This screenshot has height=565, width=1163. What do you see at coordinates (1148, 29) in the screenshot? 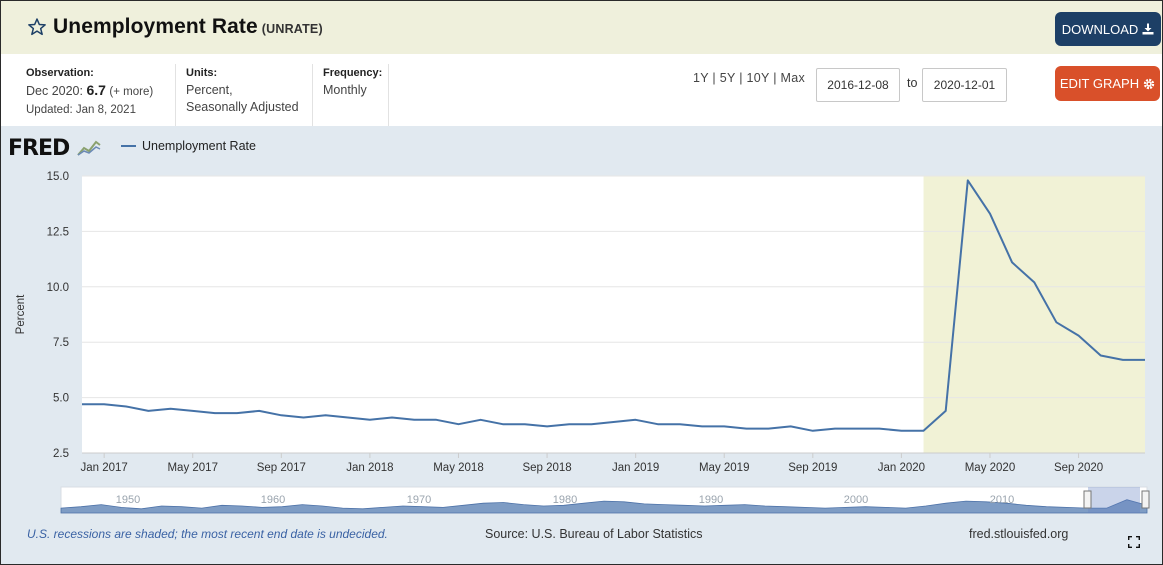
I see `download-icon` at bounding box center [1148, 29].